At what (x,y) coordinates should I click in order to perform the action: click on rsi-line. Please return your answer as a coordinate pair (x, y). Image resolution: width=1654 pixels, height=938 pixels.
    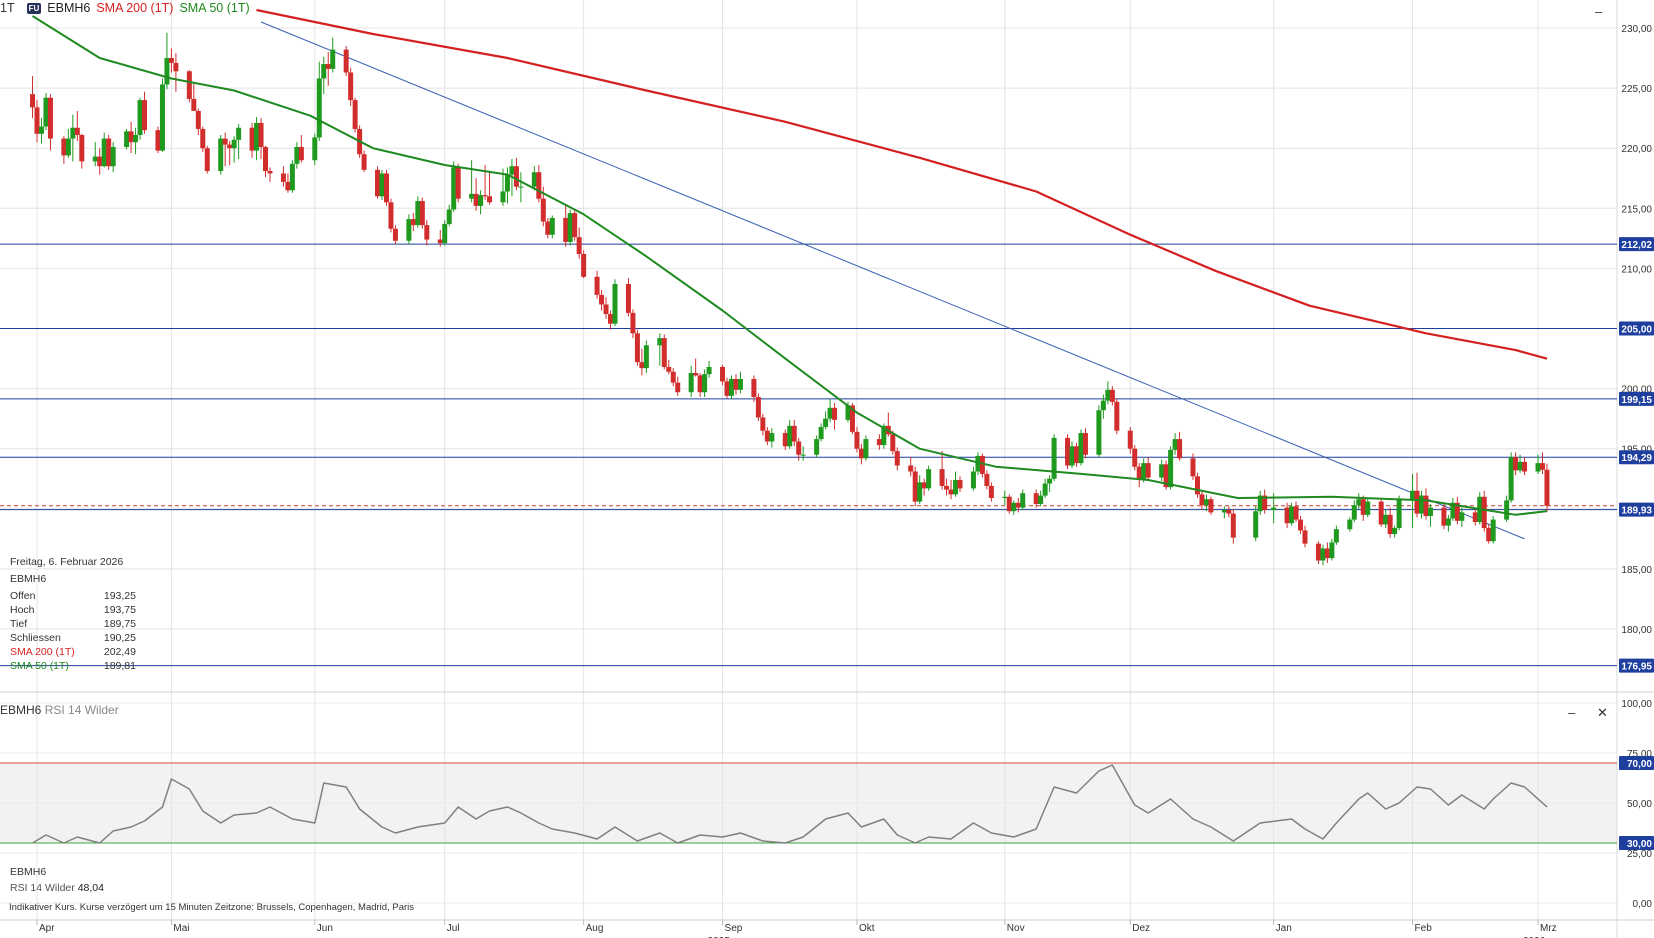
    Looking at the image, I should click on (790, 804).